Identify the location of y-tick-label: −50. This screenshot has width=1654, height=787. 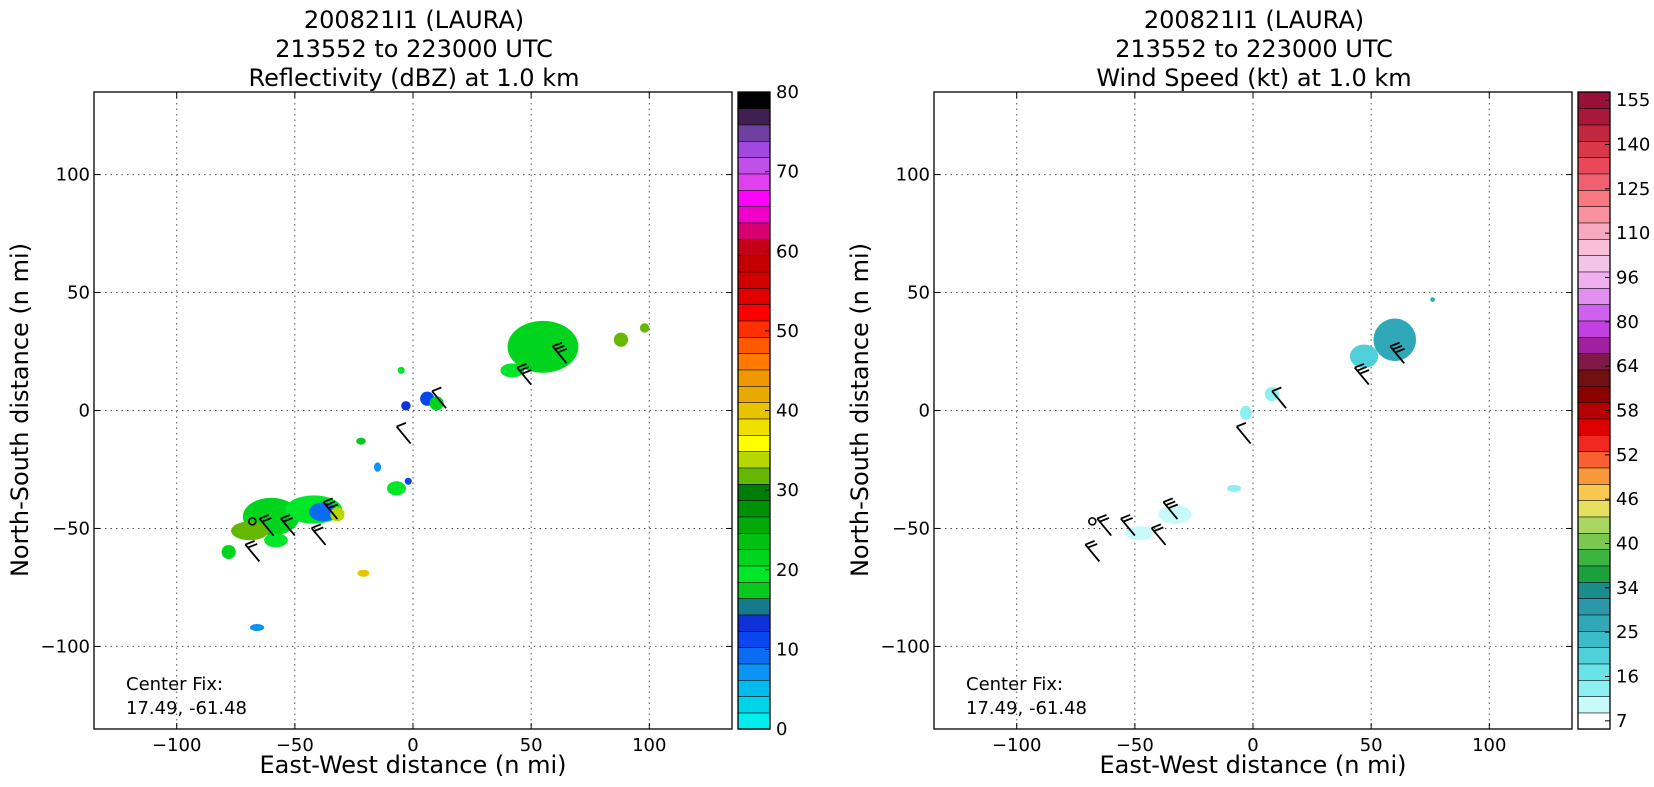
(911, 528).